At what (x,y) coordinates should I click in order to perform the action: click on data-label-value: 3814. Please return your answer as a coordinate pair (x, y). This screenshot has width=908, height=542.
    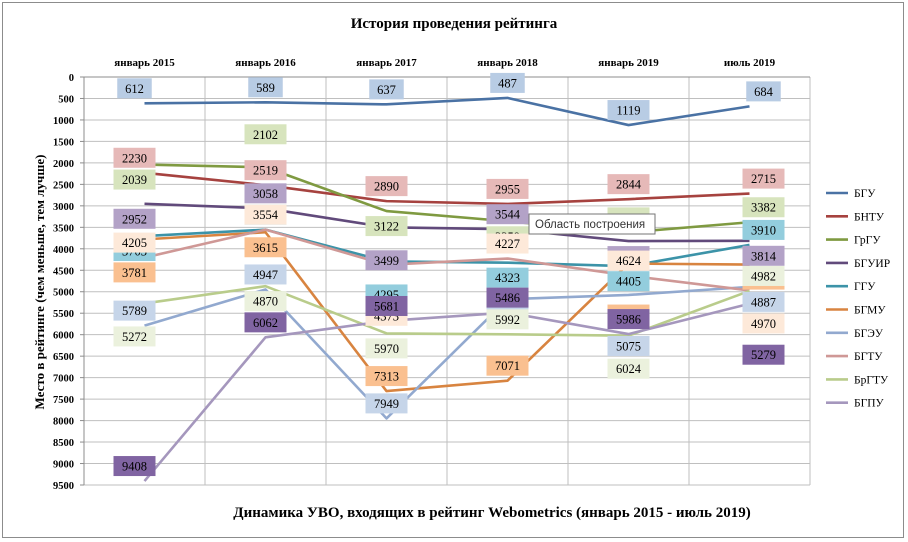
    Looking at the image, I should click on (764, 256).